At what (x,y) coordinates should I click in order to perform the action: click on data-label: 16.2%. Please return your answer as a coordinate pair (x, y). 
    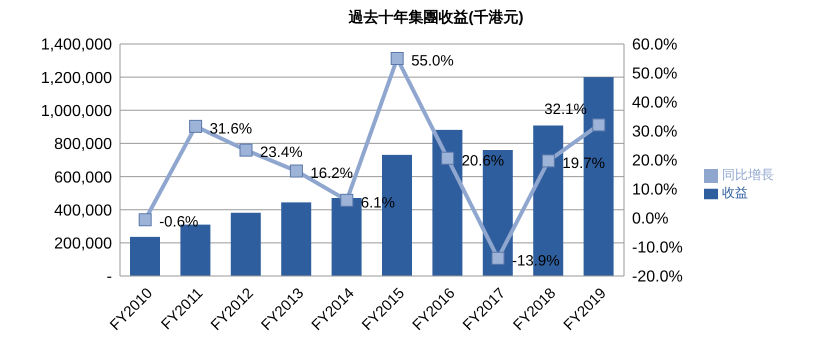
    Looking at the image, I should click on (331, 173).